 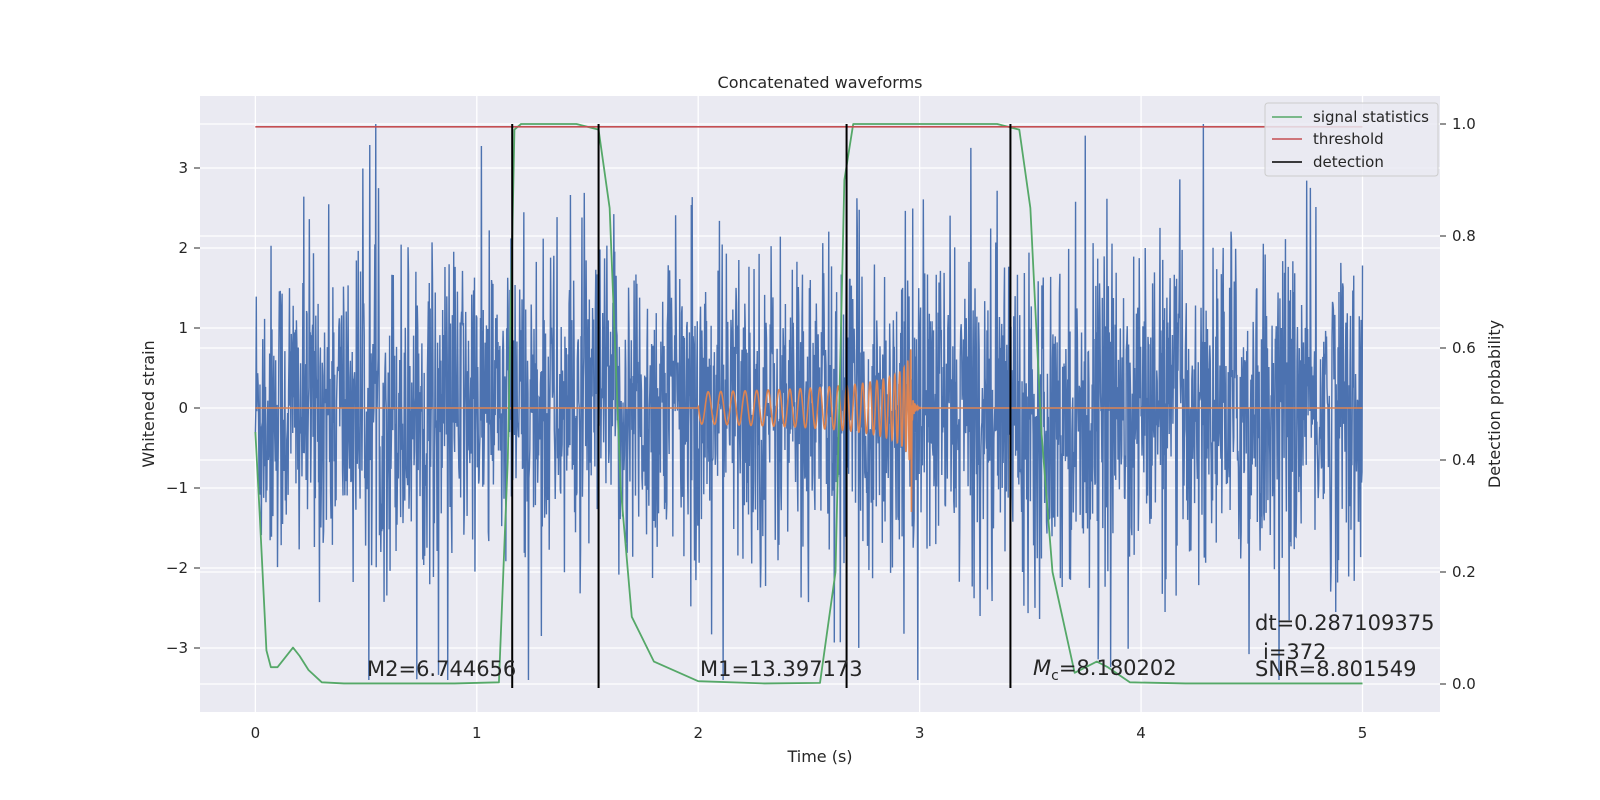 I want to click on chart-title: Concatenated waveforms, so click(x=820, y=82).